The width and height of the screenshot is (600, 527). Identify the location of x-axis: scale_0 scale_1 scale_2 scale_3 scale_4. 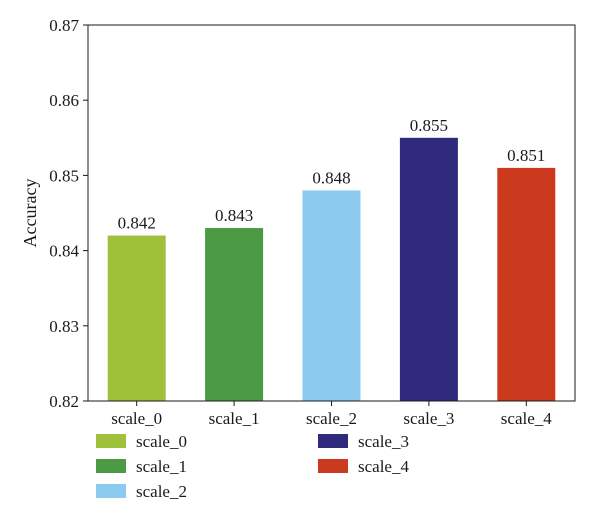
(331, 414).